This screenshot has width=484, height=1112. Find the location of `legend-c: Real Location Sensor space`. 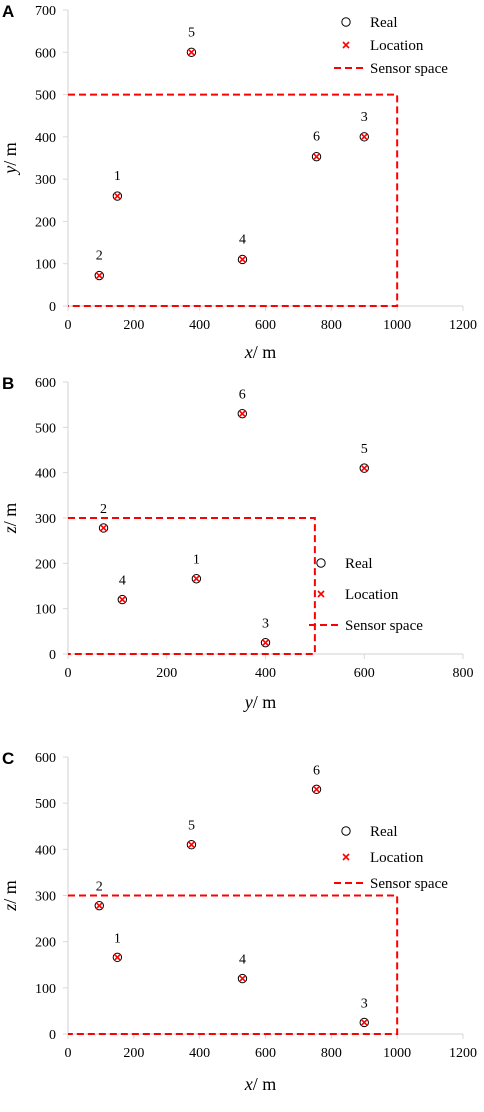

legend-c: Real Location Sensor space is located at coordinates (391, 858).